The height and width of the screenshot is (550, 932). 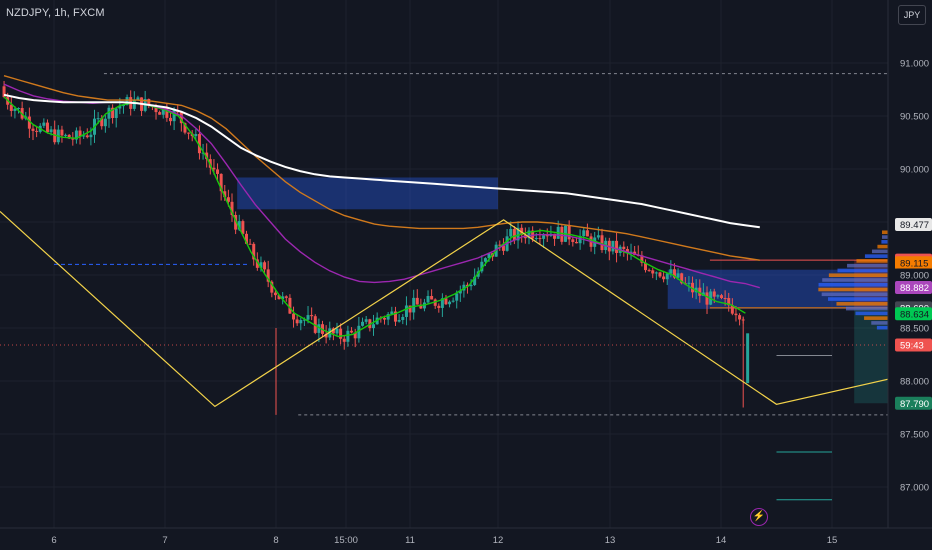 I want to click on x-tick-label: 7, so click(x=164, y=540).